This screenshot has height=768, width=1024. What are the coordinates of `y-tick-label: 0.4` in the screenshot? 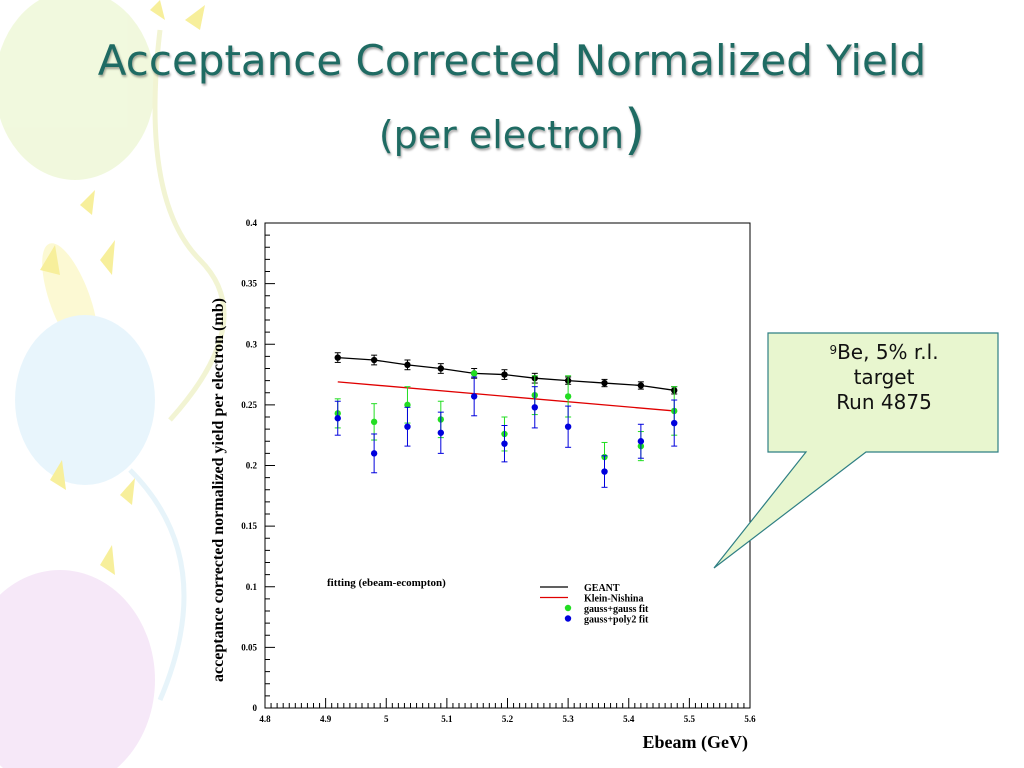 It's located at (252, 223).